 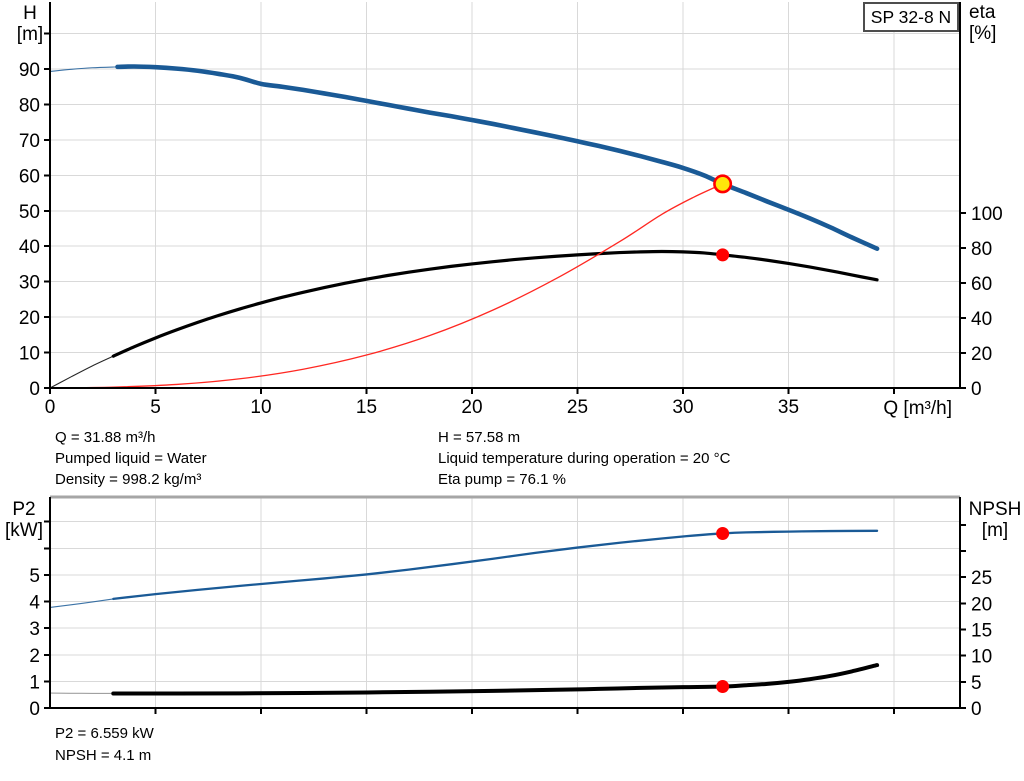 I want to click on x-tick-label: 30, so click(x=682, y=407).